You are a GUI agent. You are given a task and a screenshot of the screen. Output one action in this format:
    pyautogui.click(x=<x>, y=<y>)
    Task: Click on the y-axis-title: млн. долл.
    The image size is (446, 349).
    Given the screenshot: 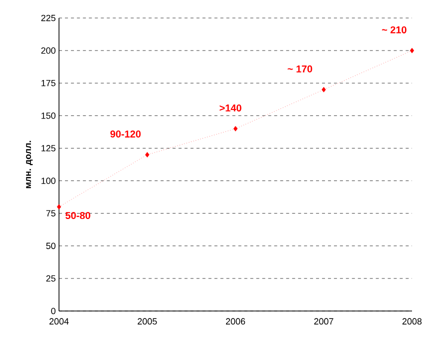 What is the action you would take?
    pyautogui.click(x=29, y=164)
    